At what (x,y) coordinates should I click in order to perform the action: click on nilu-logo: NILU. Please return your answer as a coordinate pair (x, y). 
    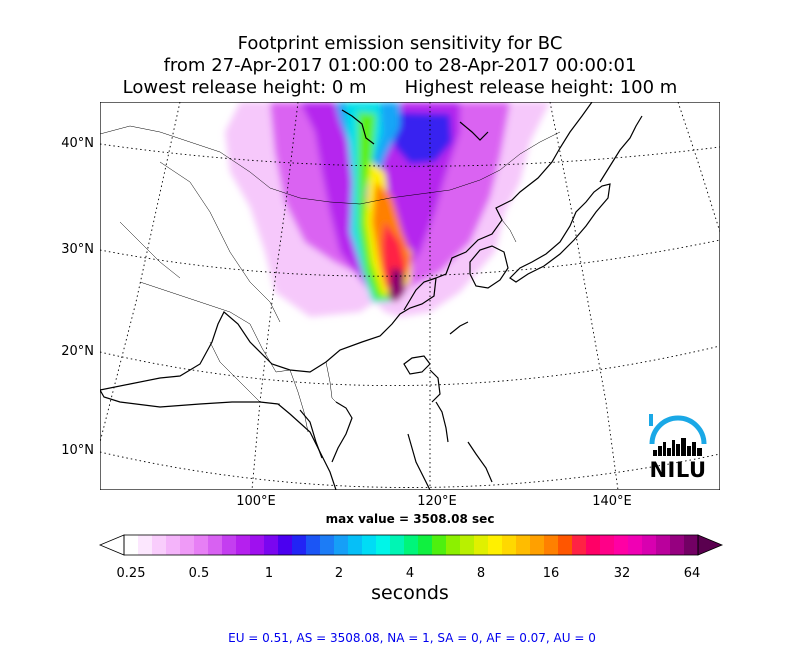
    Looking at the image, I should click on (678, 448).